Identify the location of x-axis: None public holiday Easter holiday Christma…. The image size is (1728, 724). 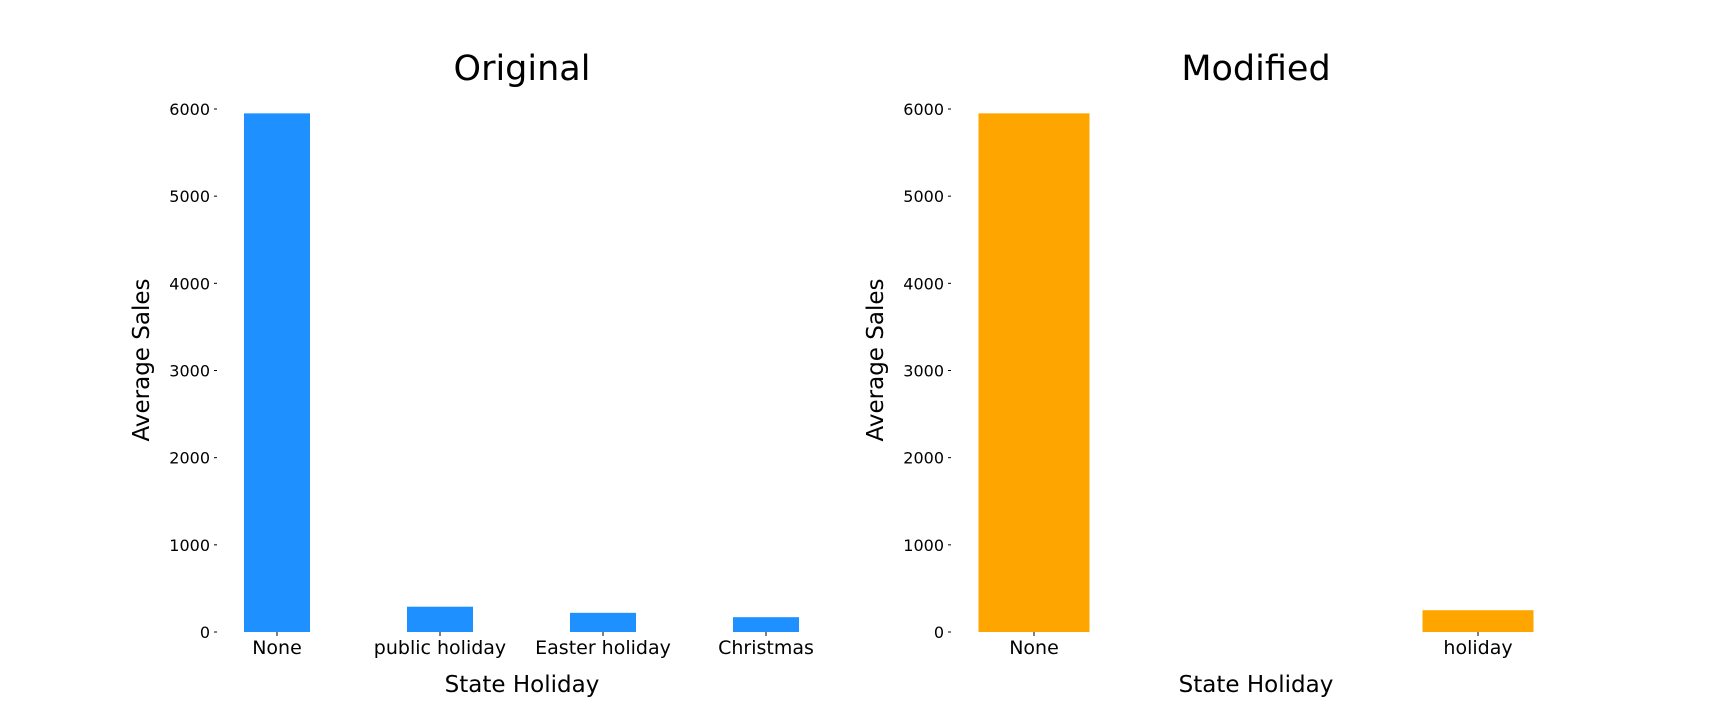
(533, 645).